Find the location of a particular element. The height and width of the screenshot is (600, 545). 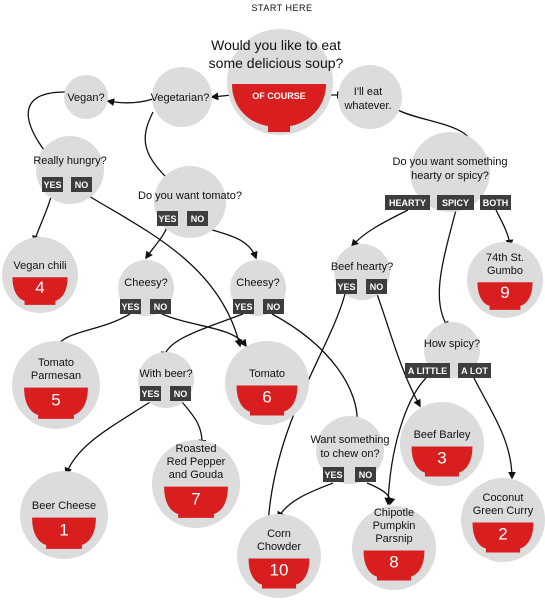

cheesy-right-yes-button is located at coordinates (243, 306).